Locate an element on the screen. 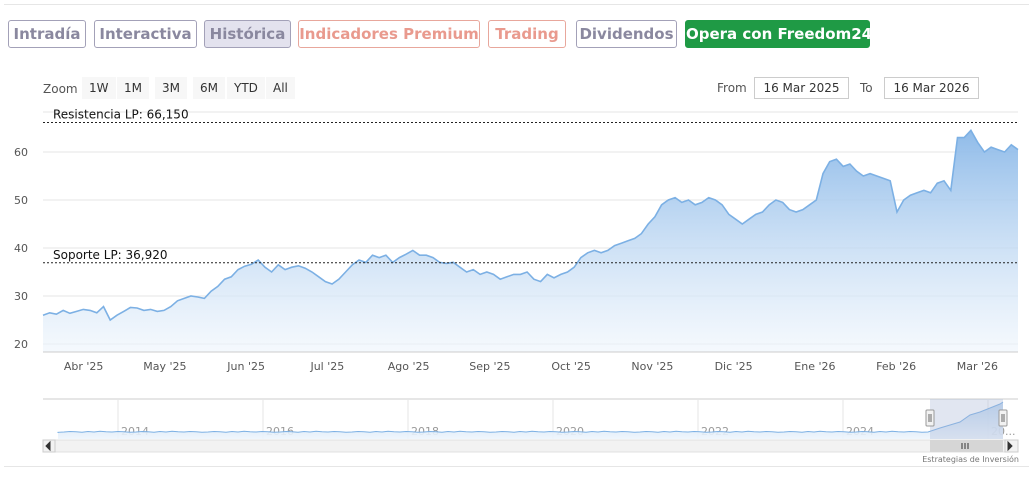 The height and width of the screenshot is (478, 1033). zoom-1m-button: 1M is located at coordinates (133, 88).